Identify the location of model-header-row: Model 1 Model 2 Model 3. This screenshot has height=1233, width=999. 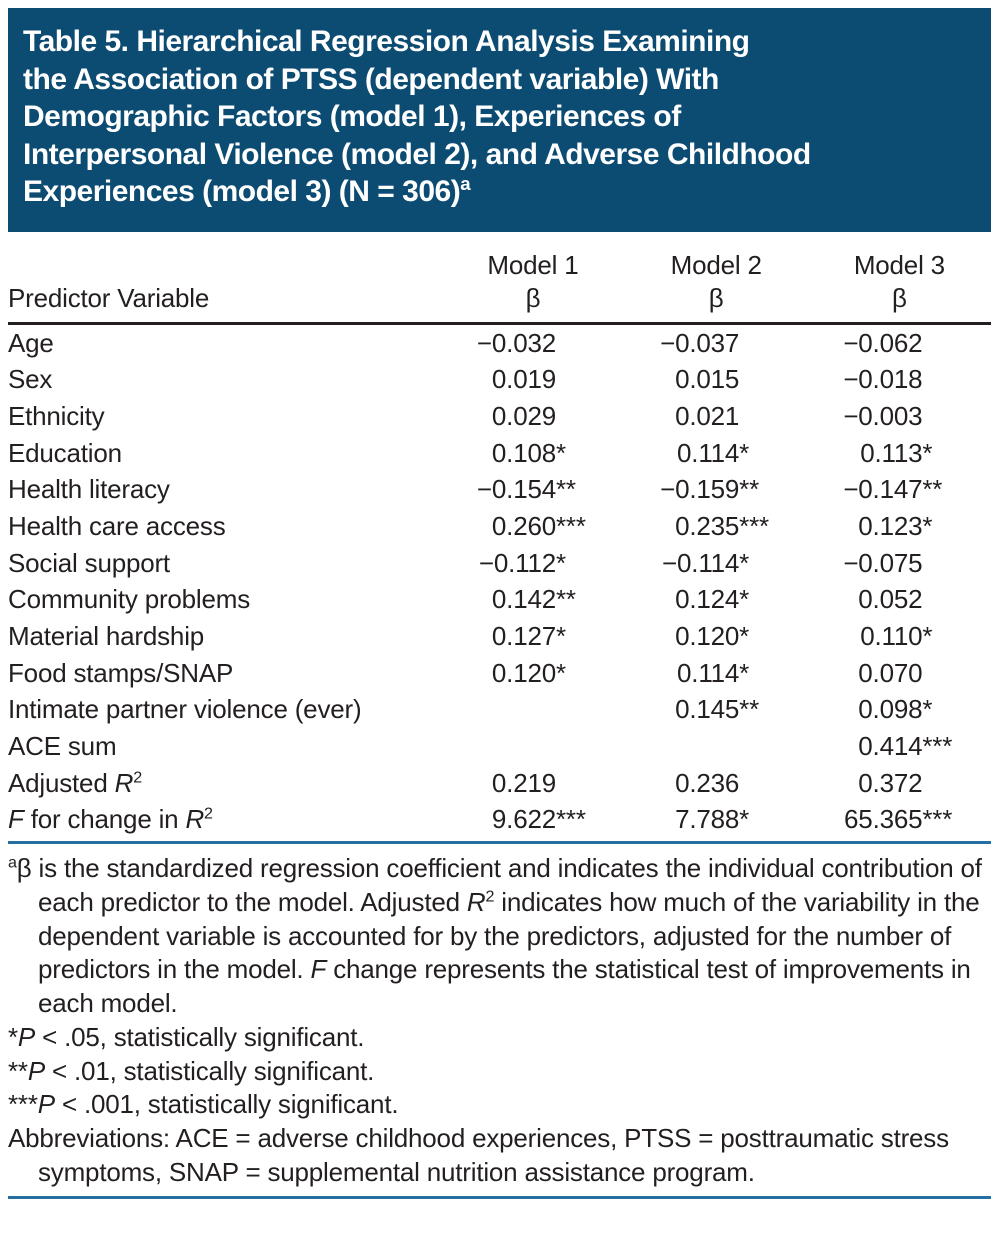
(499, 262).